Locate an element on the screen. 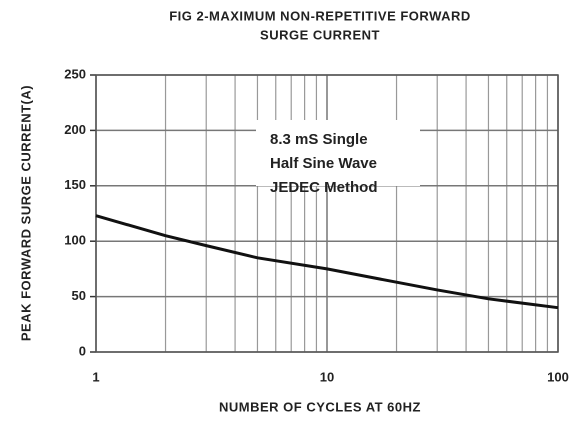  x-tick-label: 10 is located at coordinates (327, 376).